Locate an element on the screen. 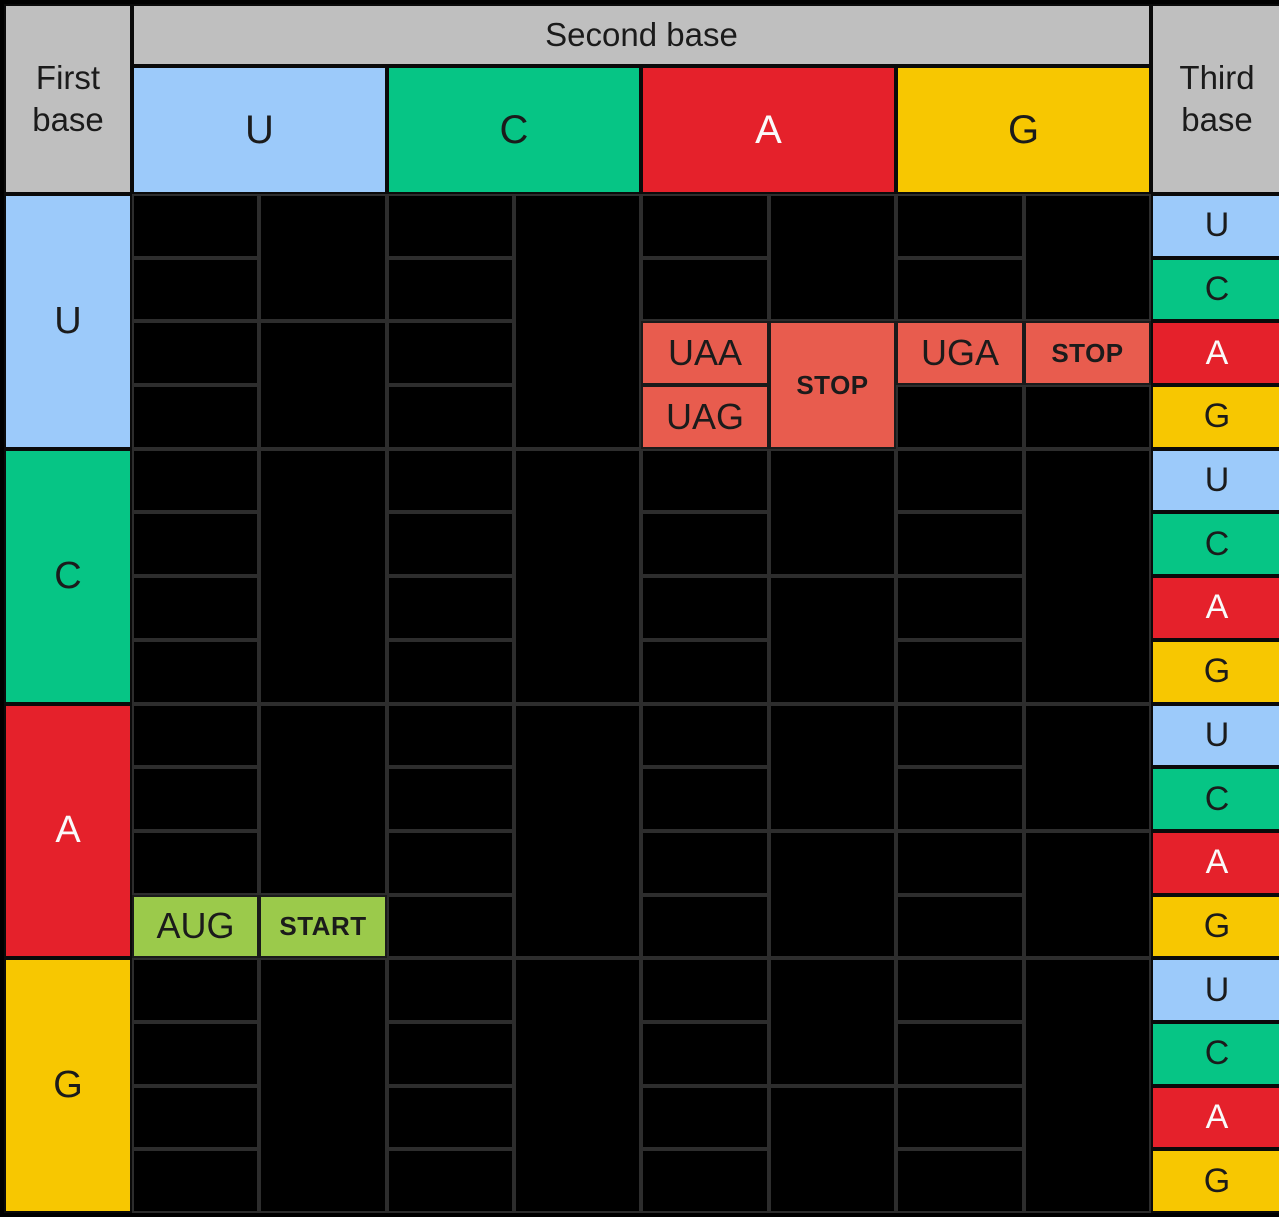 The width and height of the screenshot is (1279, 1217). second-base-header: Second base is located at coordinates (641, 35).